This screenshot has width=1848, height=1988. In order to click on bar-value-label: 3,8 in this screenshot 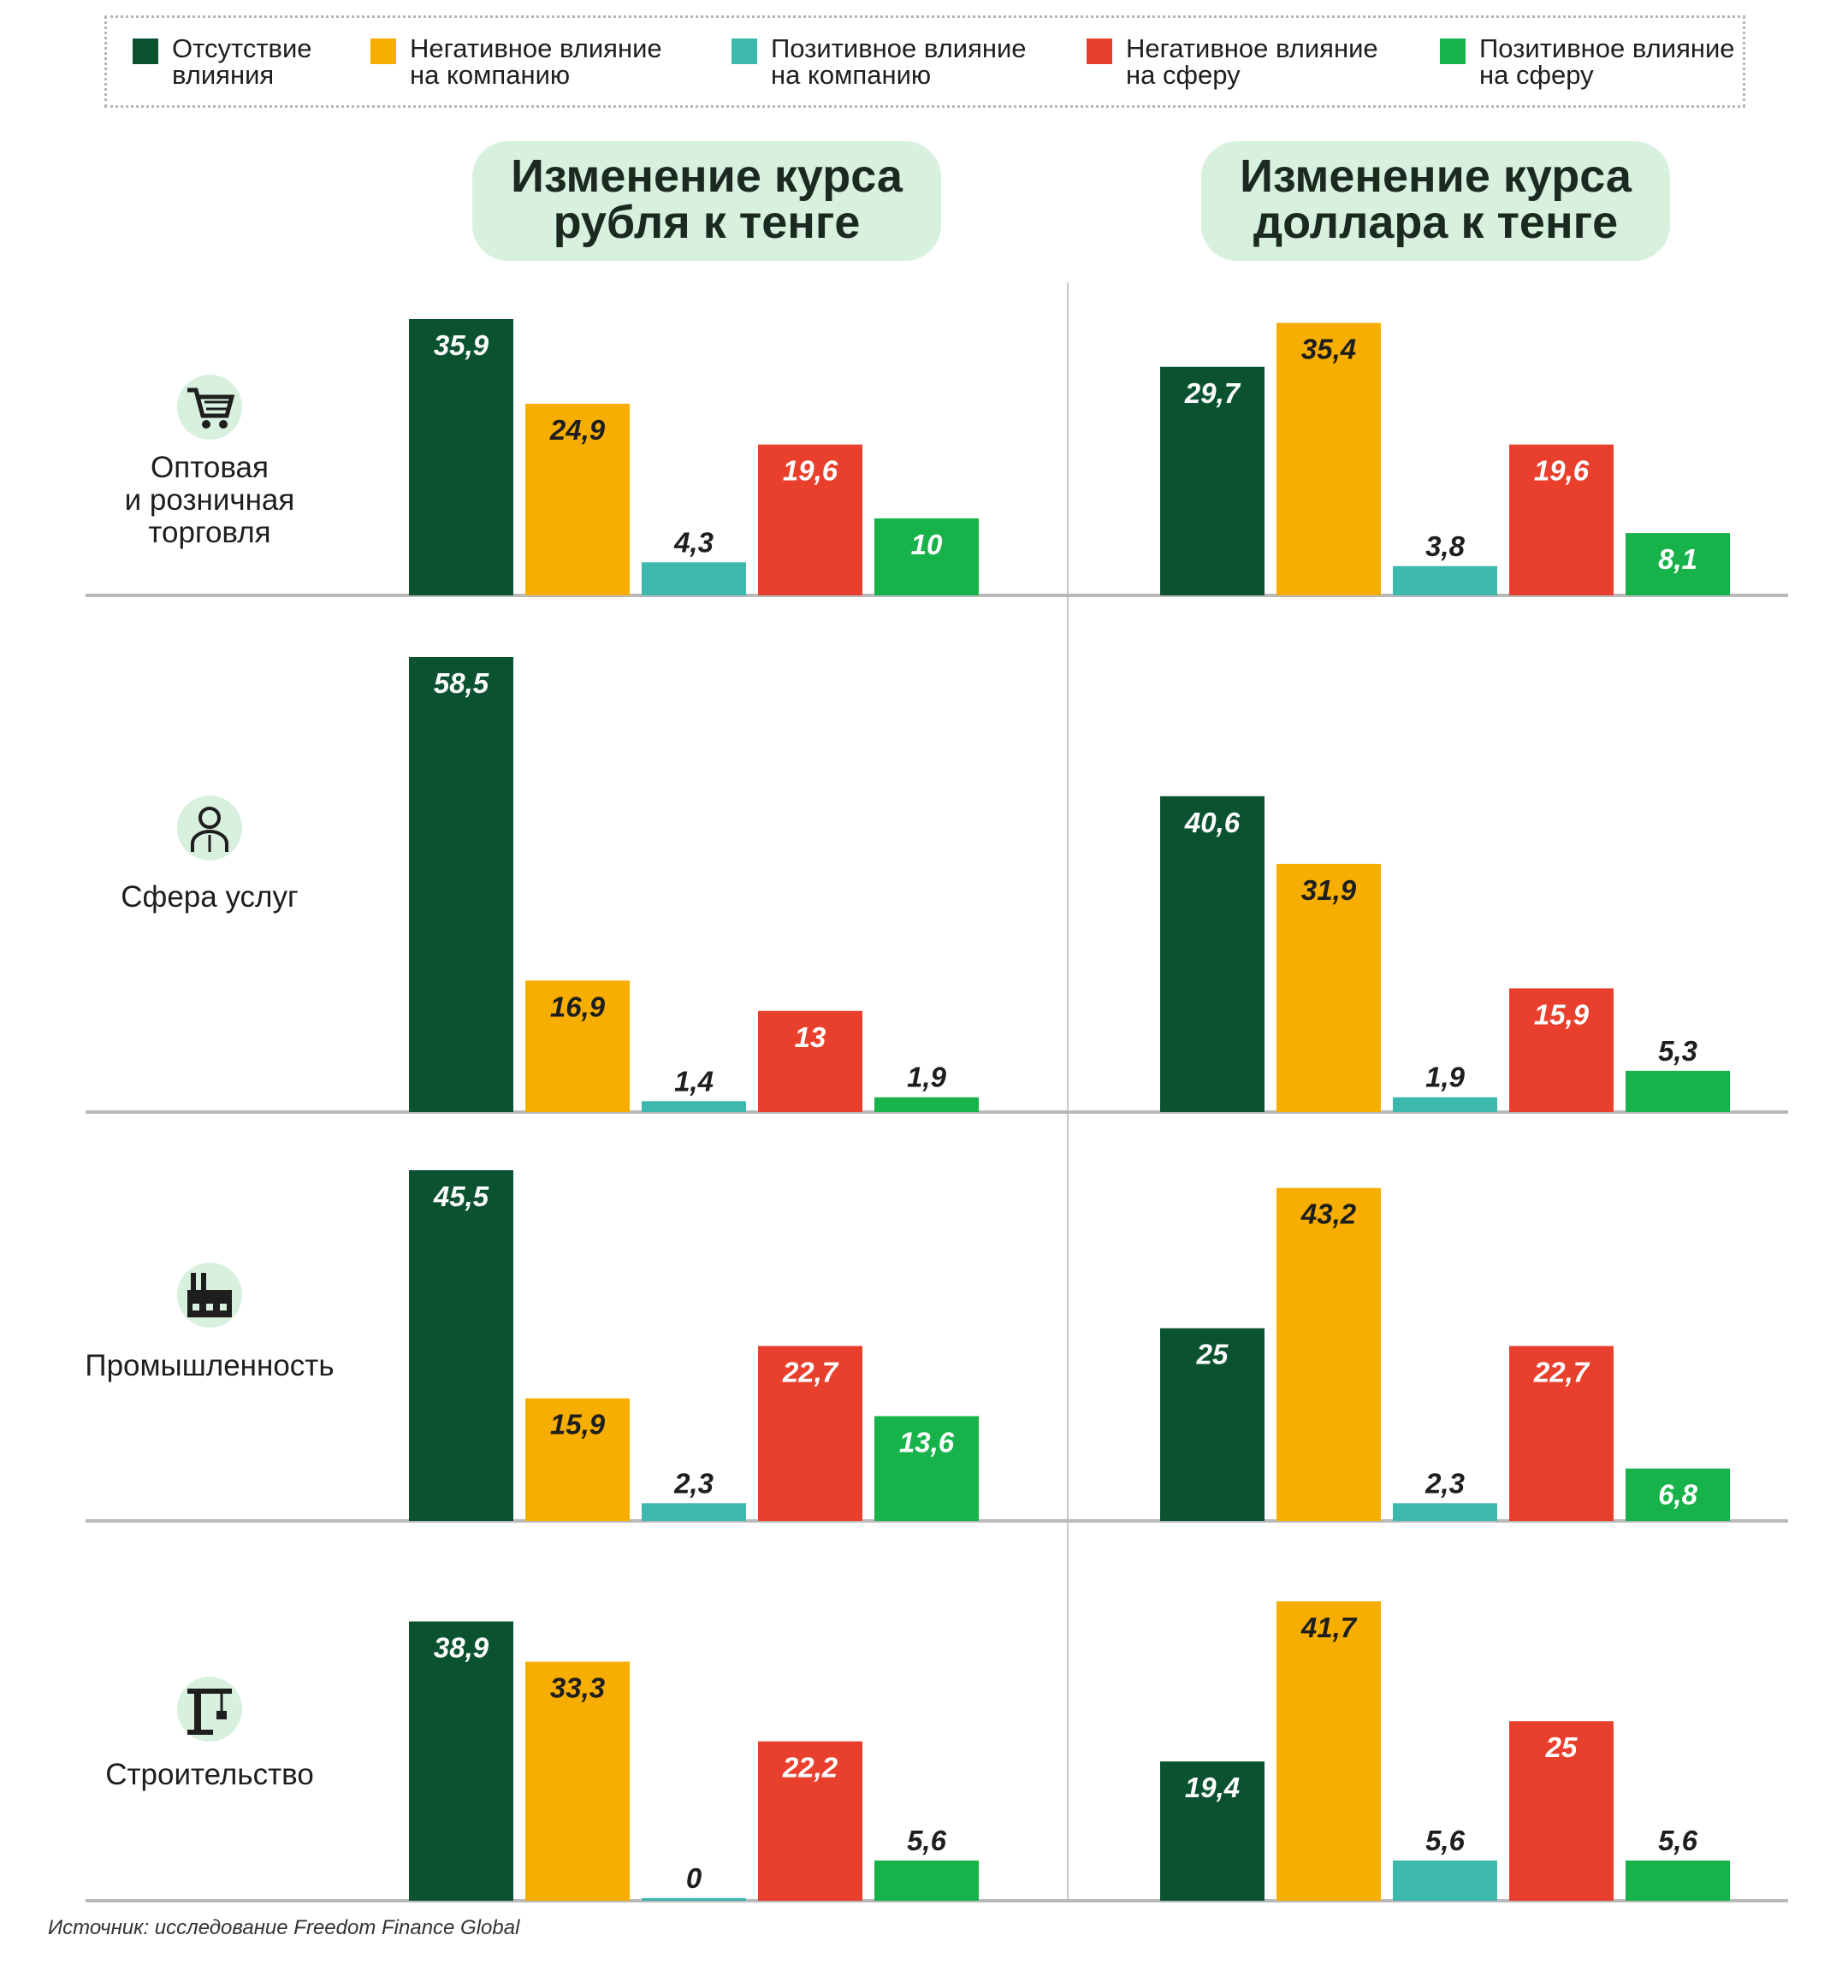, I will do `click(1445, 546)`.